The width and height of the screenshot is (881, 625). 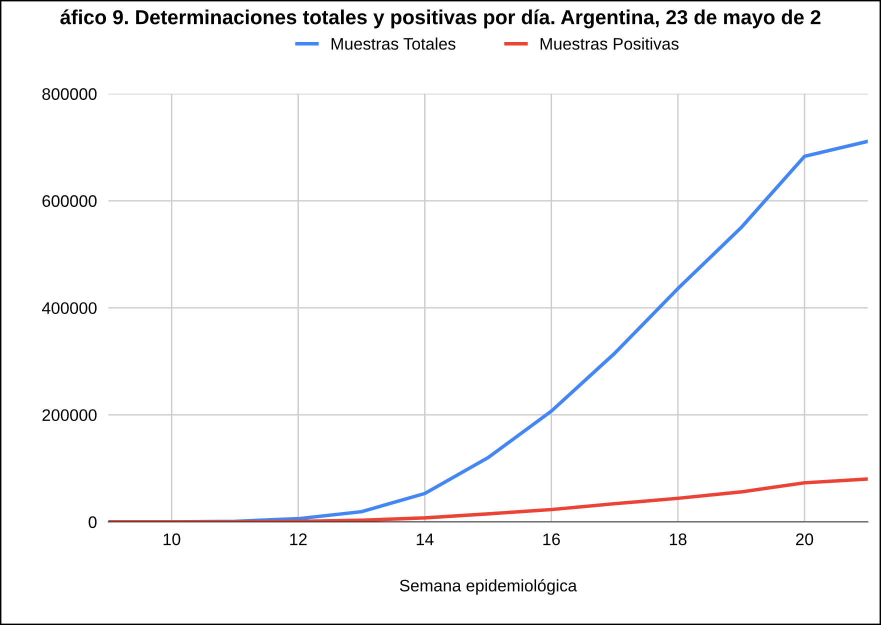 I want to click on y-tick-label: 400000, so click(x=69, y=308).